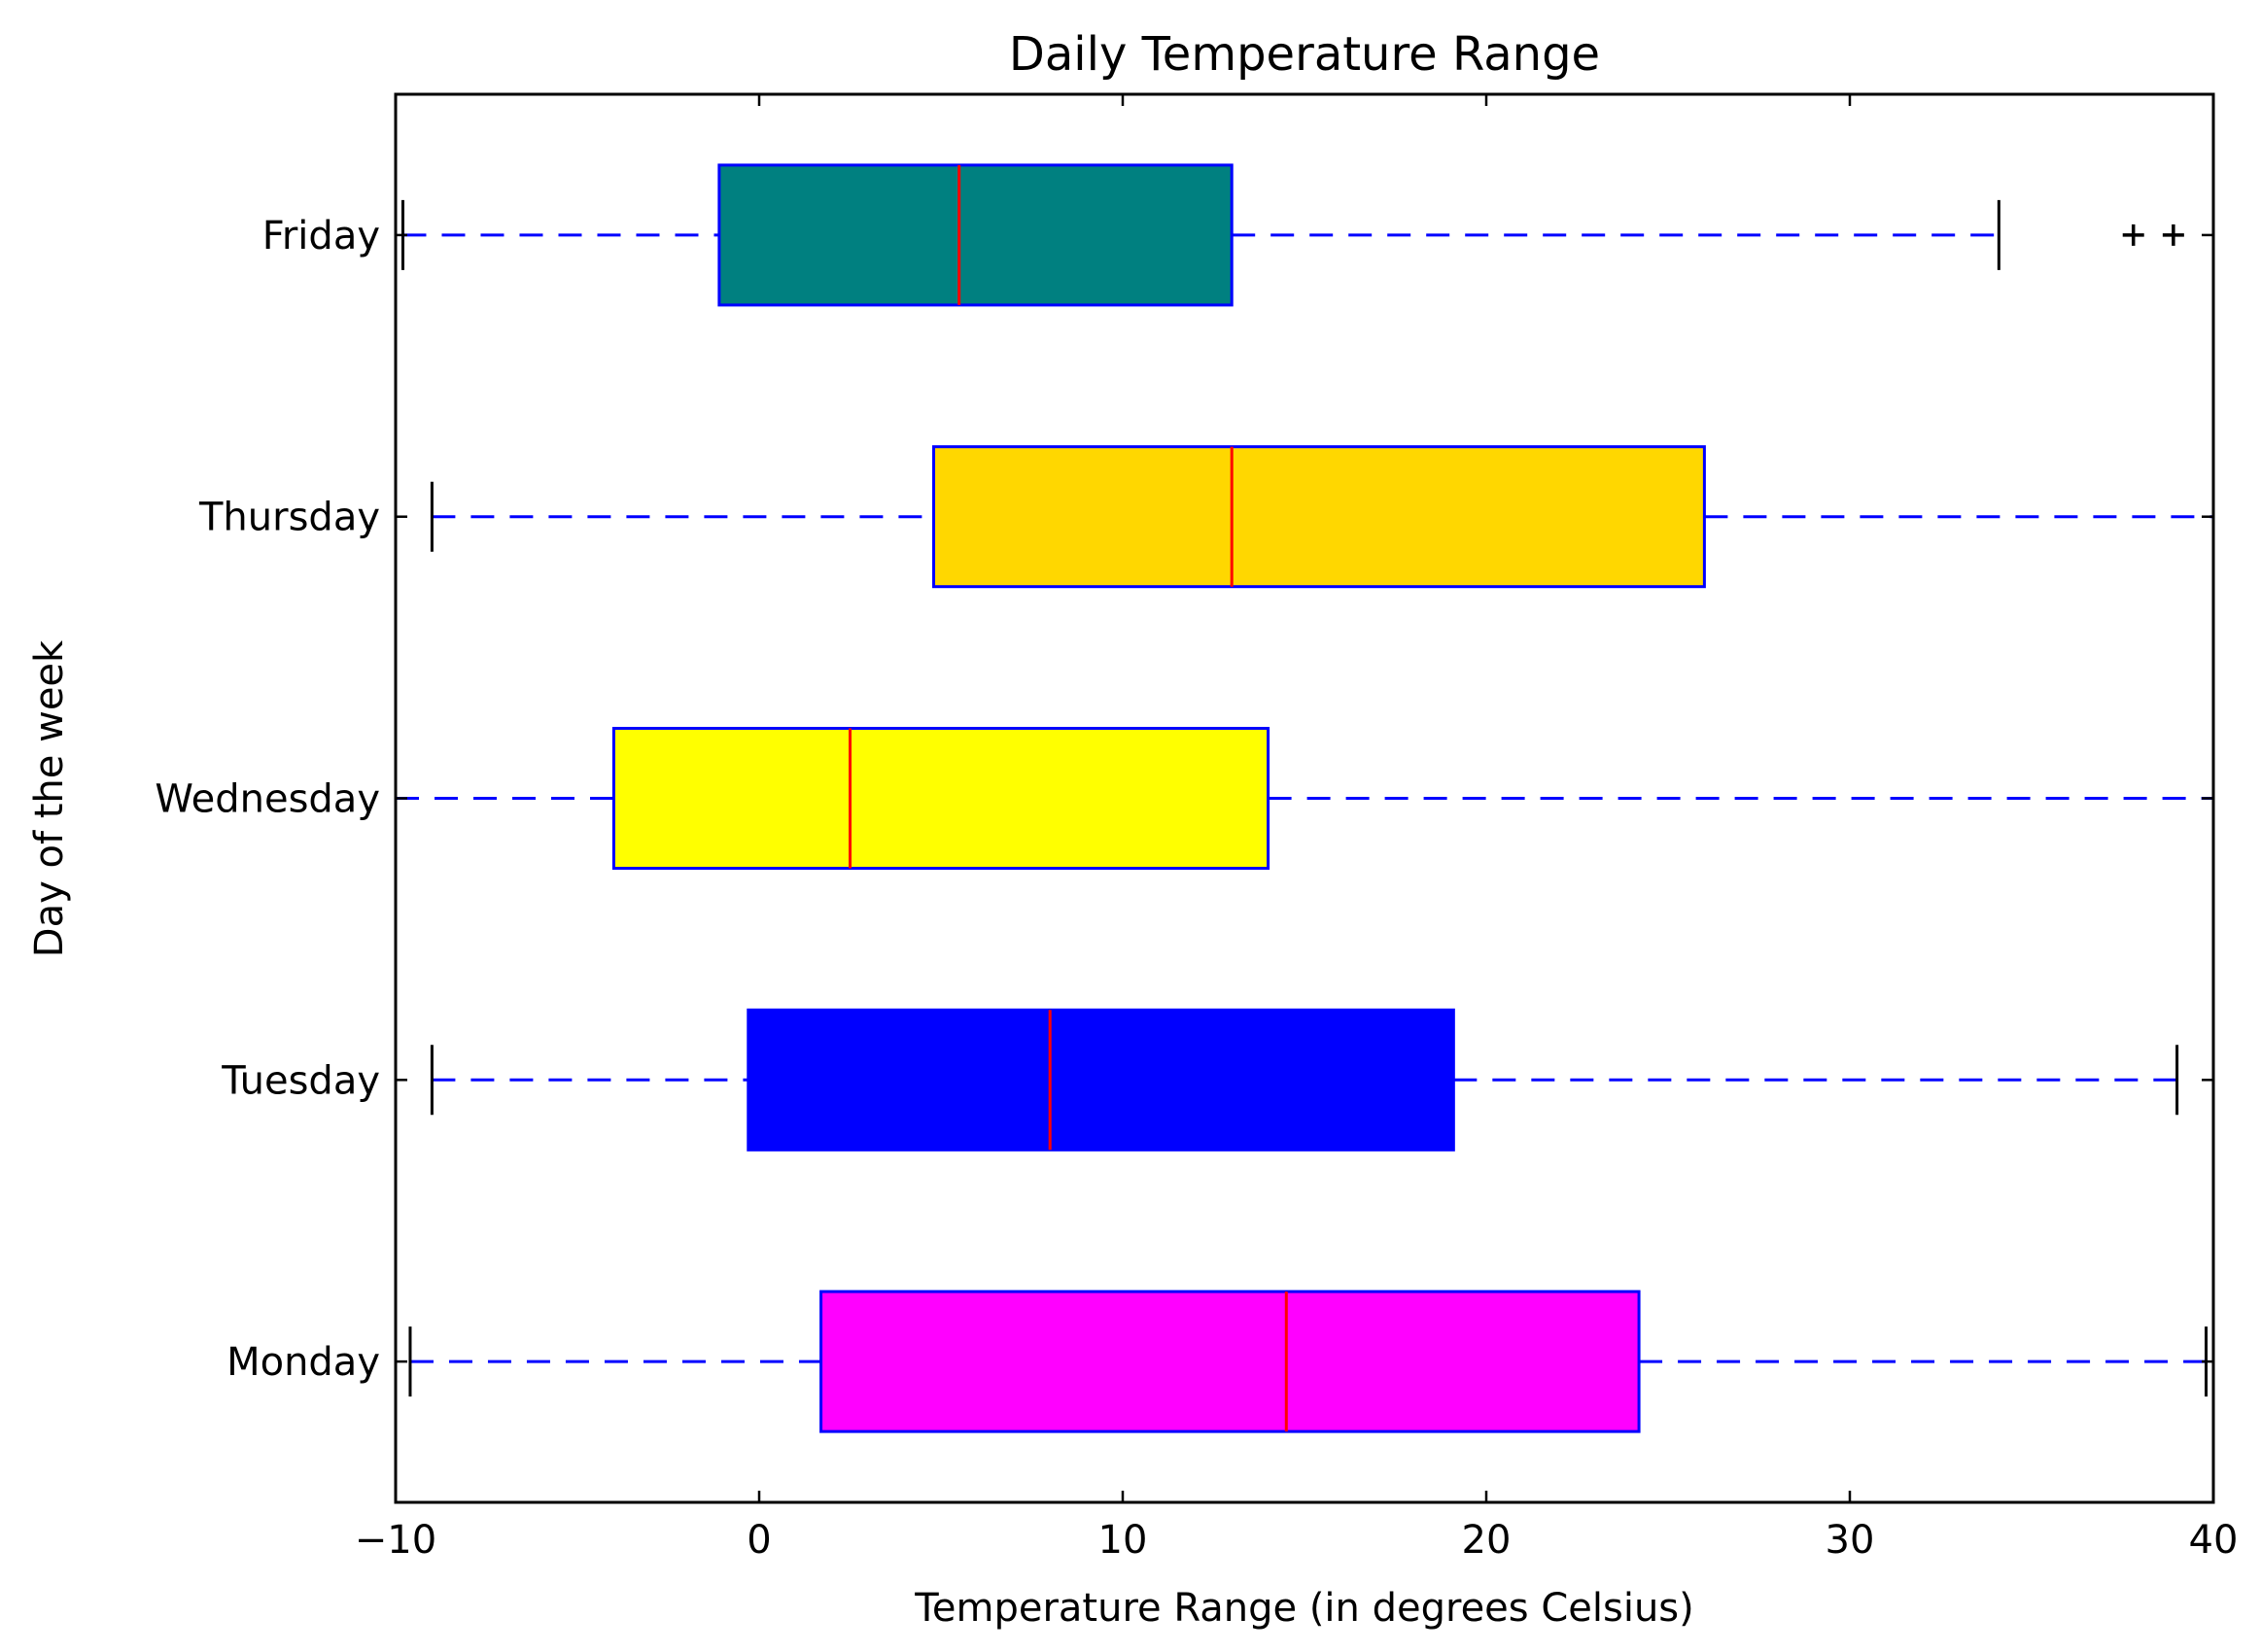 The width and height of the screenshot is (2261, 1652). I want to click on x-tick-label-2: 10, so click(1123, 1541).